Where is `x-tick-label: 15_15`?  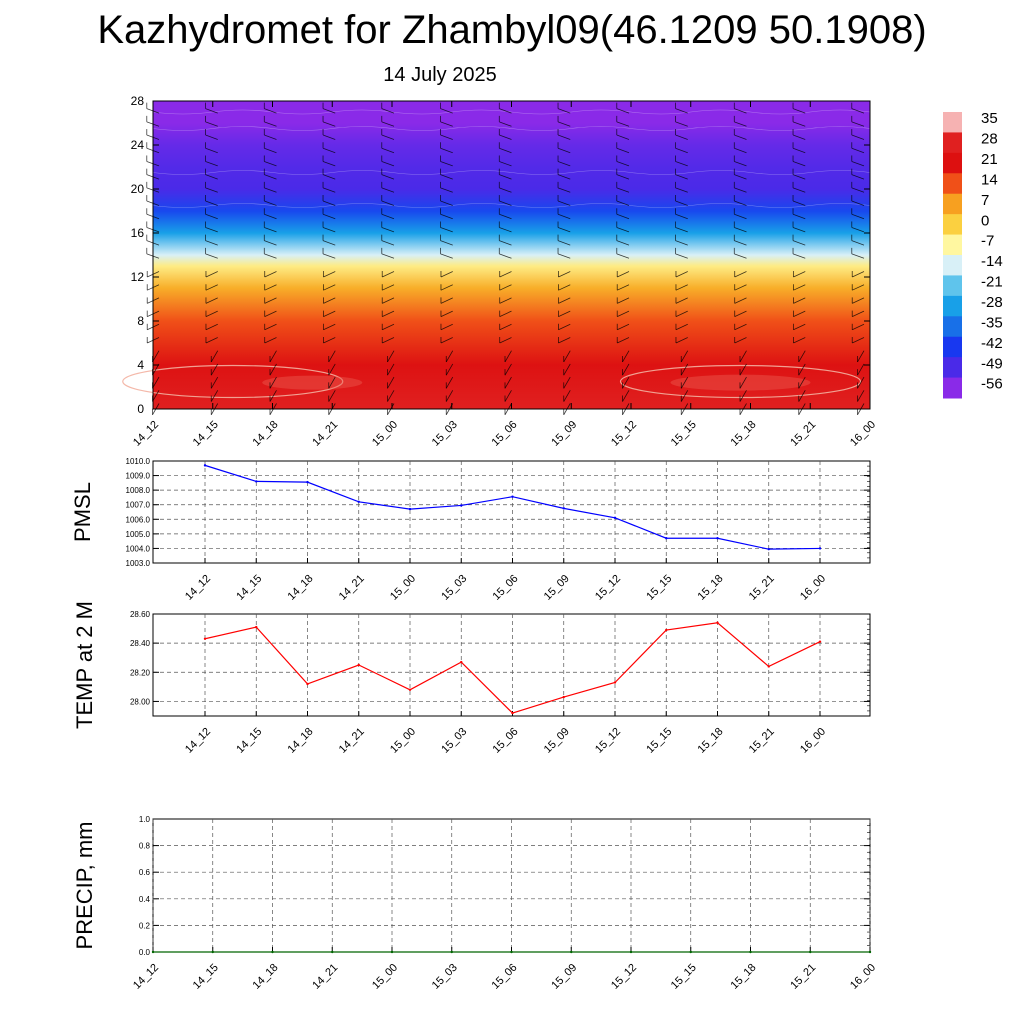
x-tick-label: 15_15 is located at coordinates (659, 741).